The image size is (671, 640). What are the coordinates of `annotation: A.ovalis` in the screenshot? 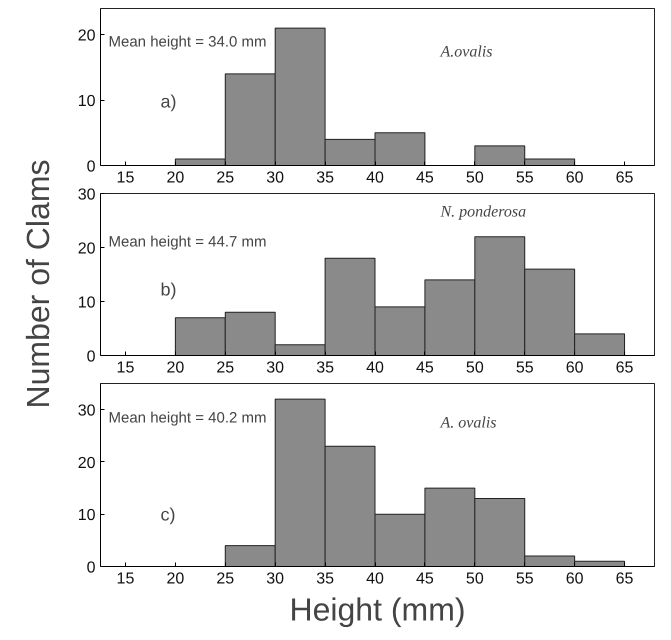 It's located at (466, 52).